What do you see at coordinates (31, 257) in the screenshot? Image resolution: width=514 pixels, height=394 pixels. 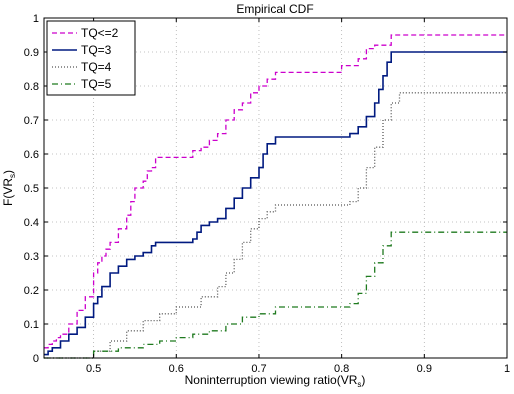 I see `y-tick-label: 0.3` at bounding box center [31, 257].